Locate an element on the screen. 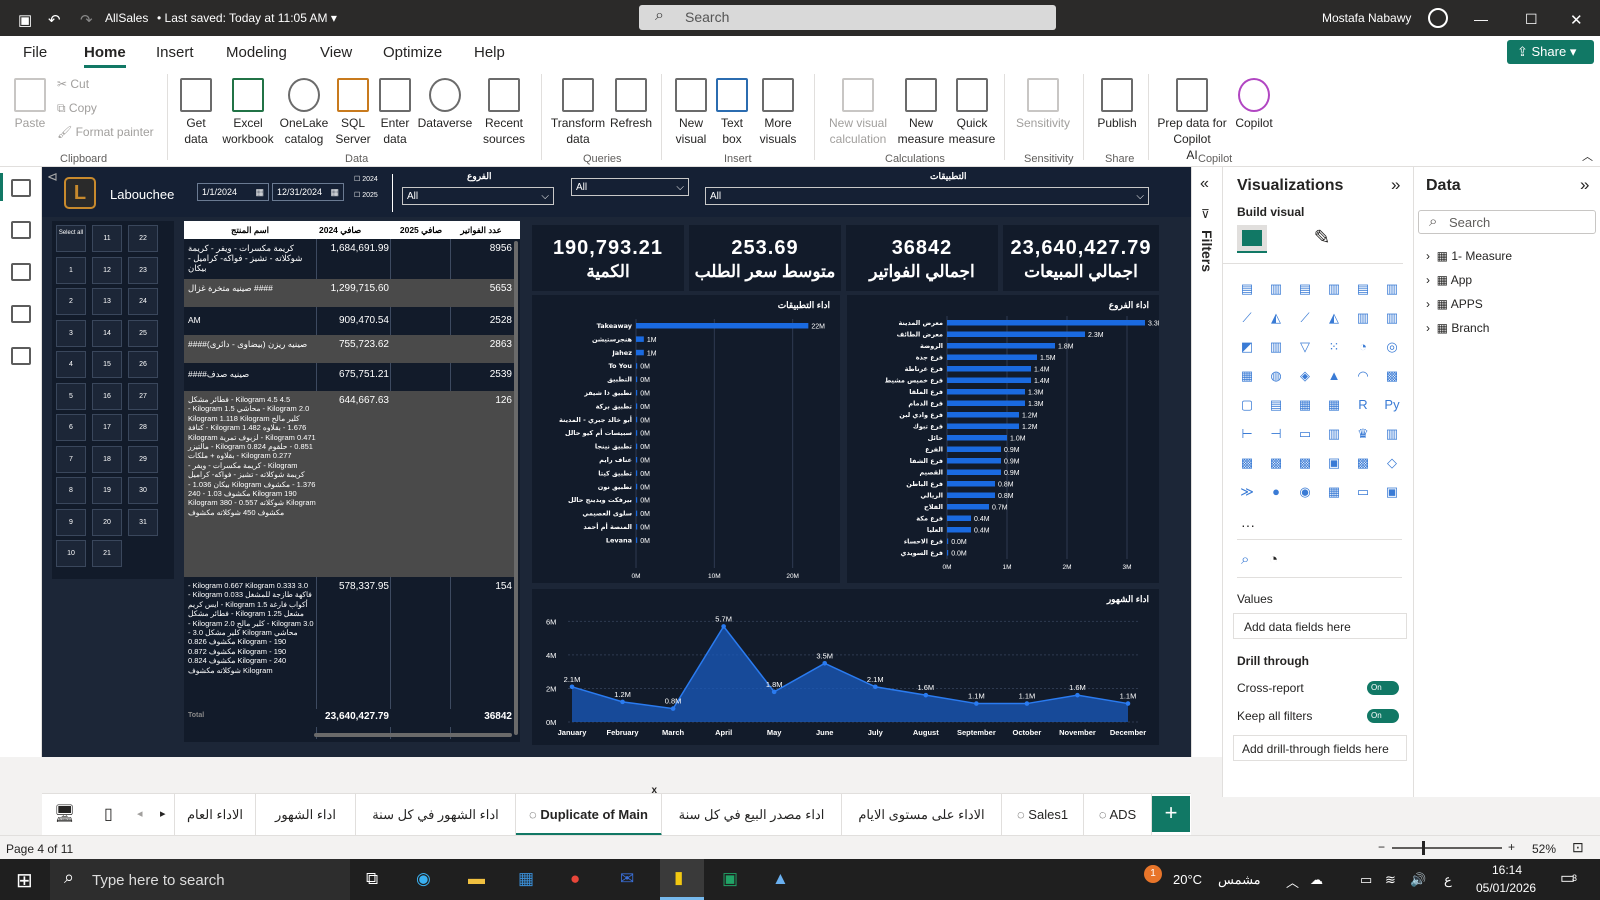  ribbon-chart-icon: ◩ is located at coordinates (1247, 346).